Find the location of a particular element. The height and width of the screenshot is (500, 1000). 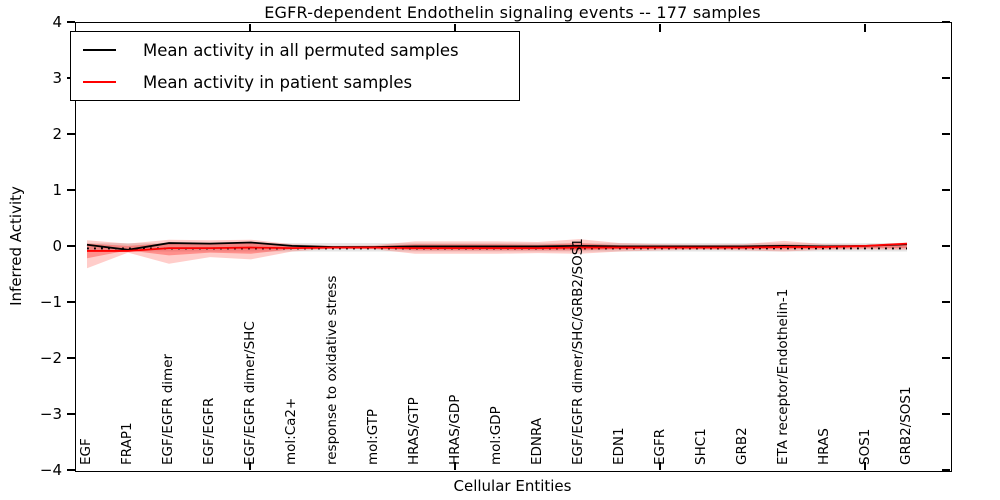

x-category-label: EGFR is located at coordinates (660, 446).